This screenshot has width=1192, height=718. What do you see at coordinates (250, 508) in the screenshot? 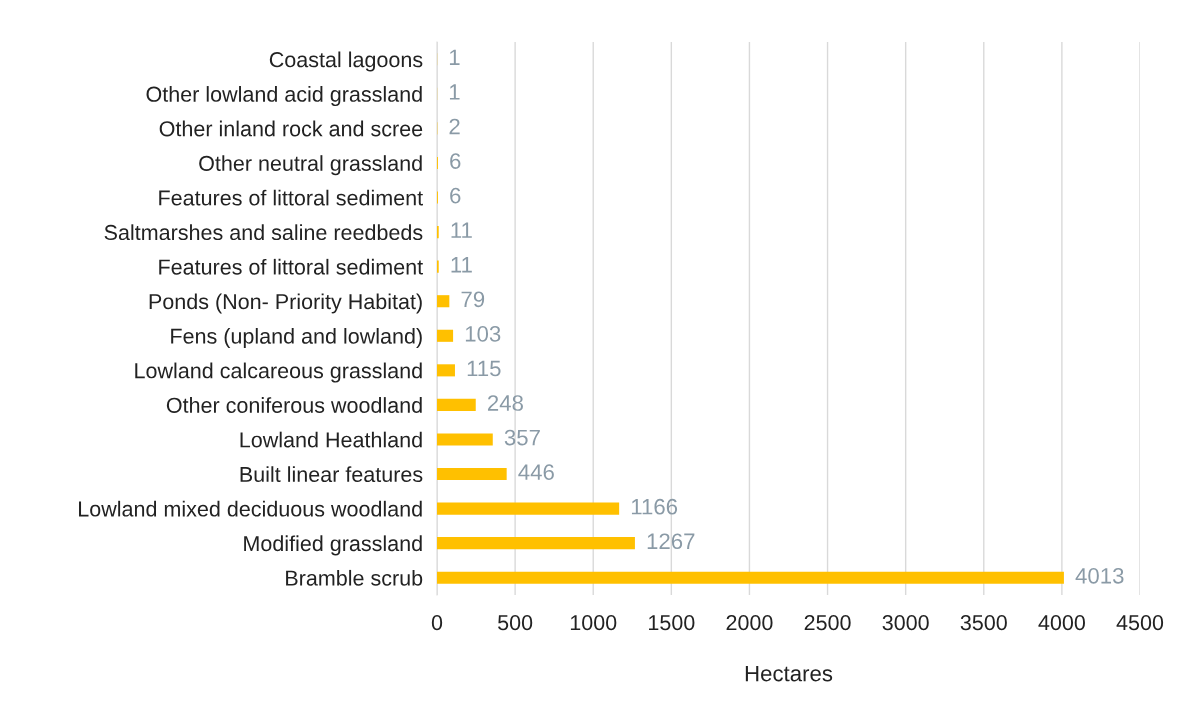
I see `y-tick-label: Lowland mixed deciduous woodland` at bounding box center [250, 508].